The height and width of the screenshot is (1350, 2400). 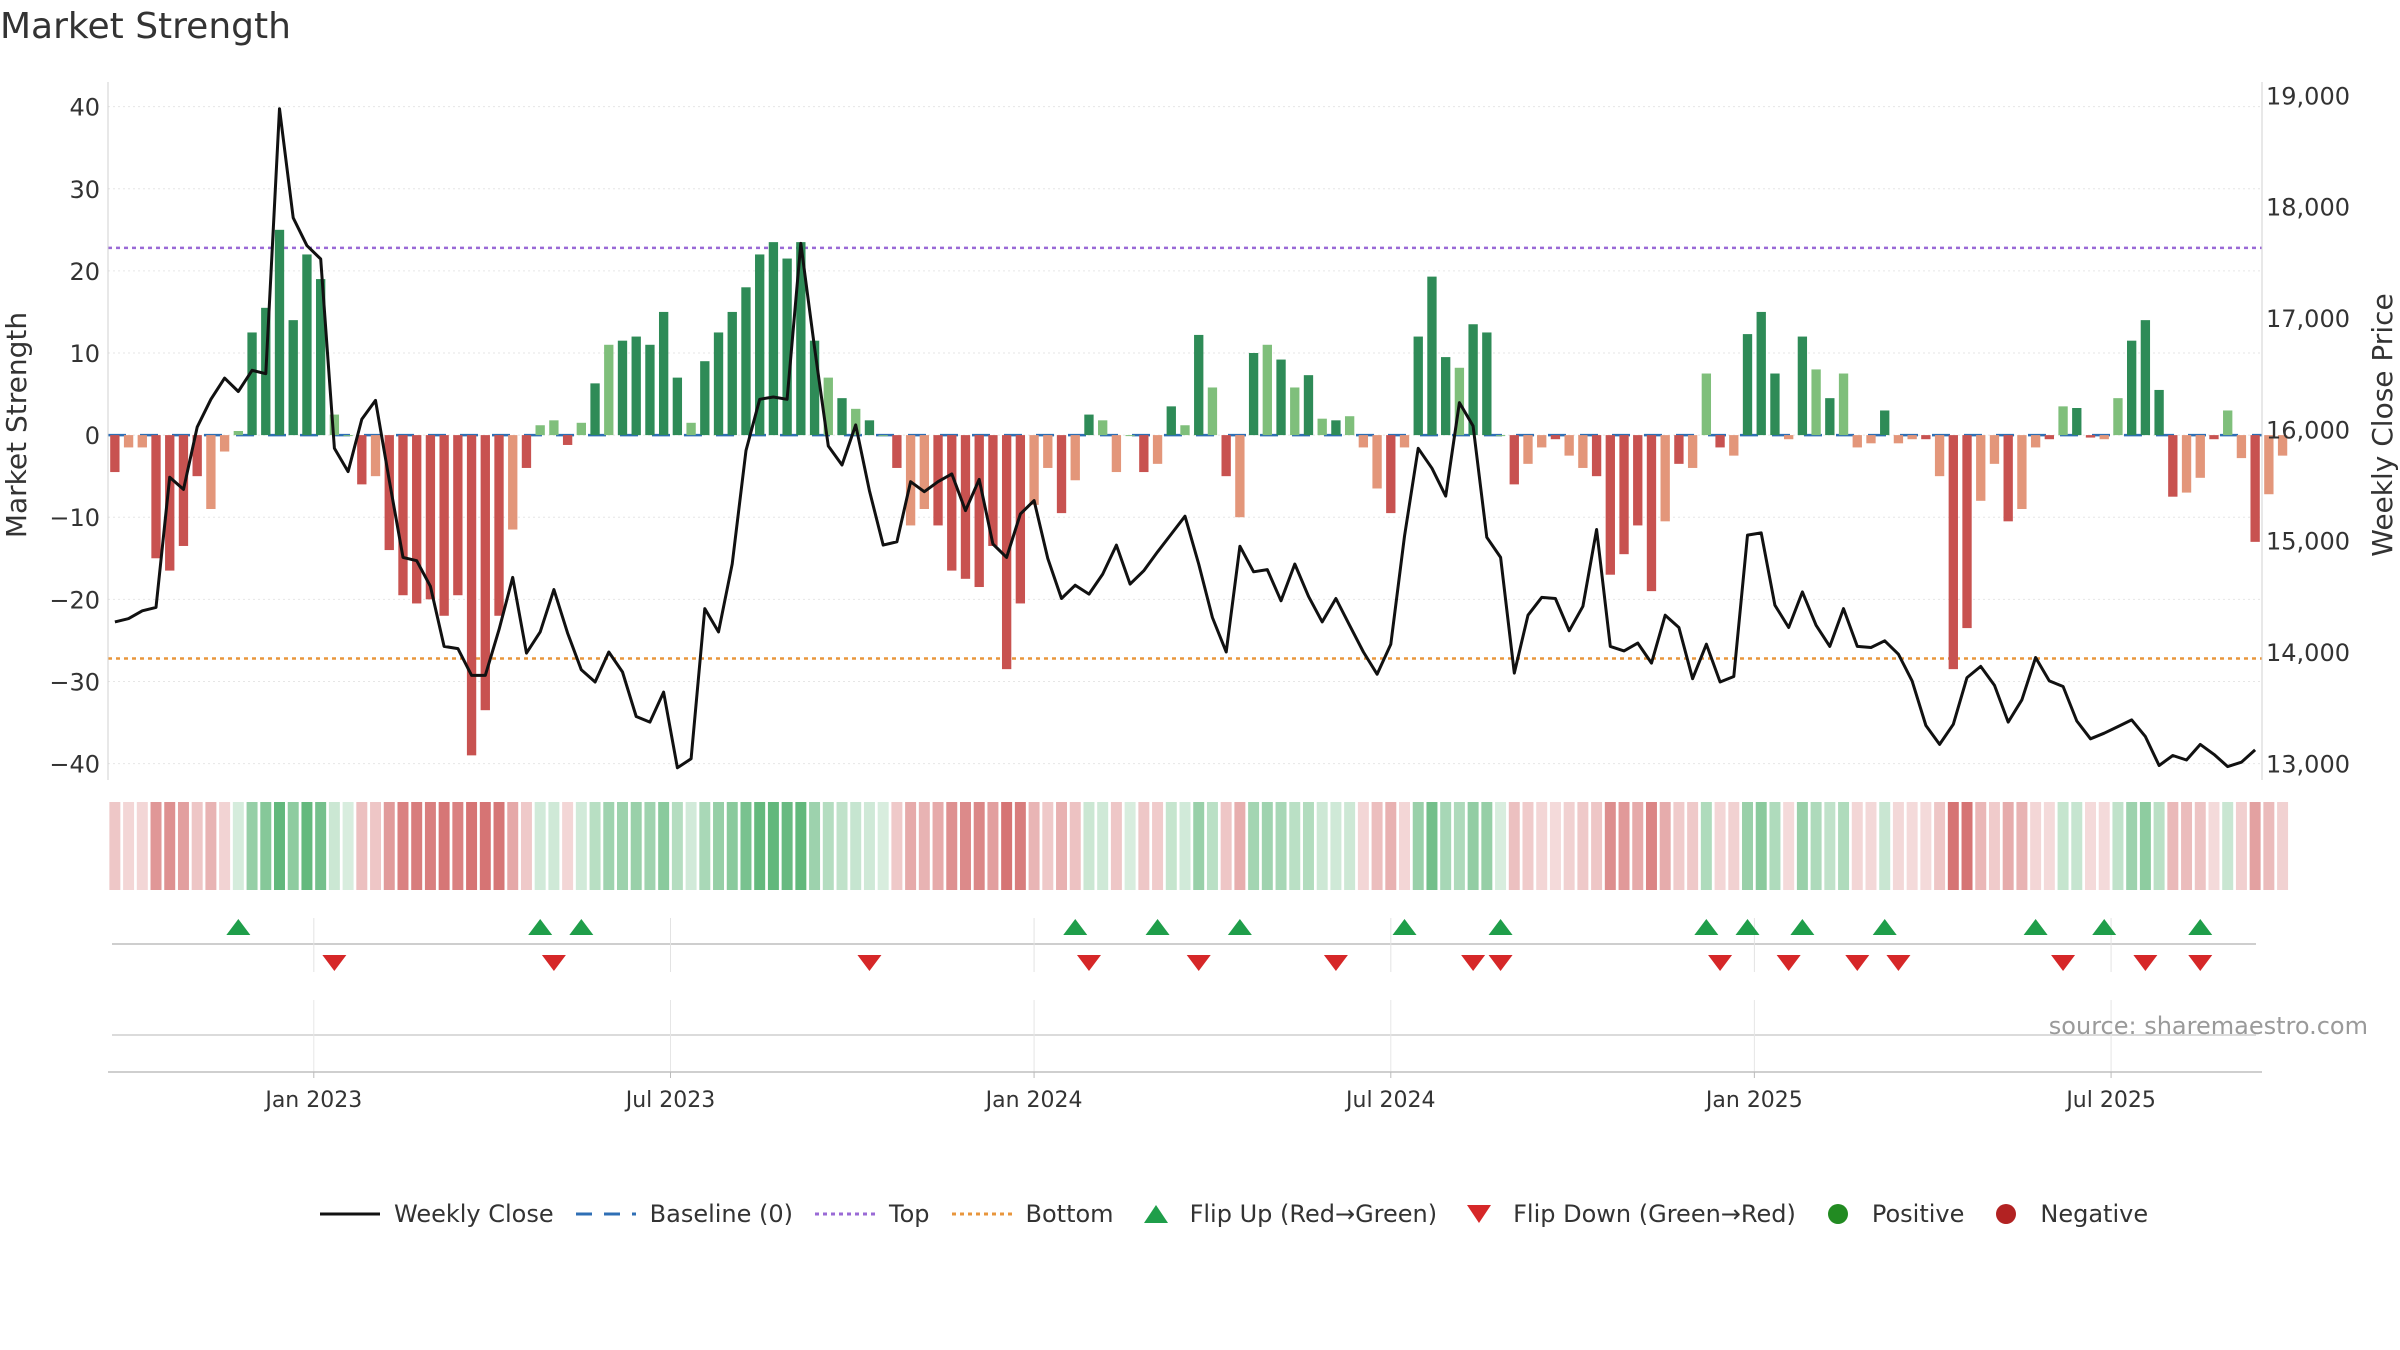 I want to click on left-tick-label: 20, so click(x=84, y=272).